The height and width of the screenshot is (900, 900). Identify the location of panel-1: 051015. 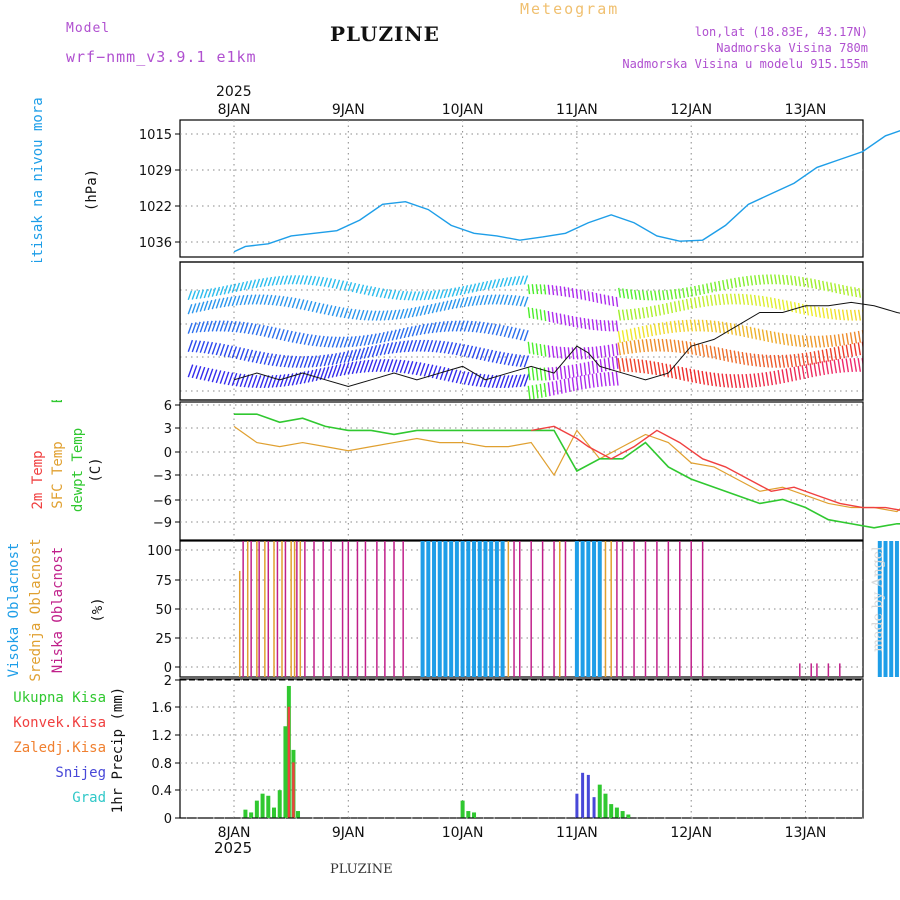
(509, 331).